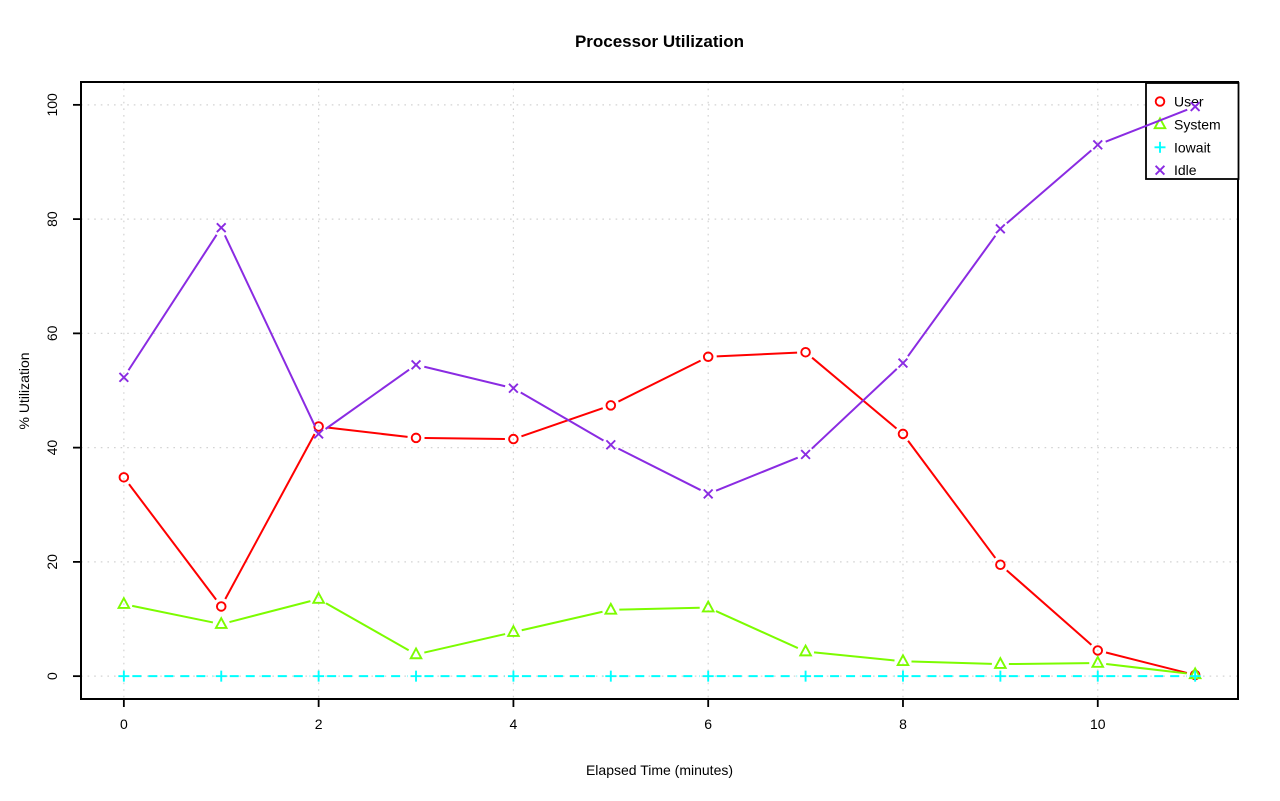  I want to click on legend-box, so click(1192, 131).